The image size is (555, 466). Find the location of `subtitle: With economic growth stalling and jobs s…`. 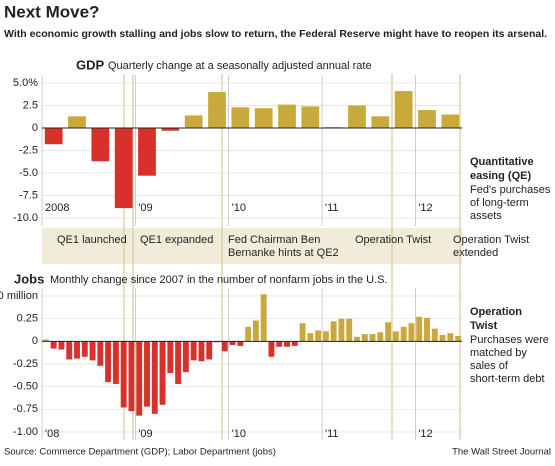

subtitle: With economic growth stalling and jobs s… is located at coordinates (275, 34).